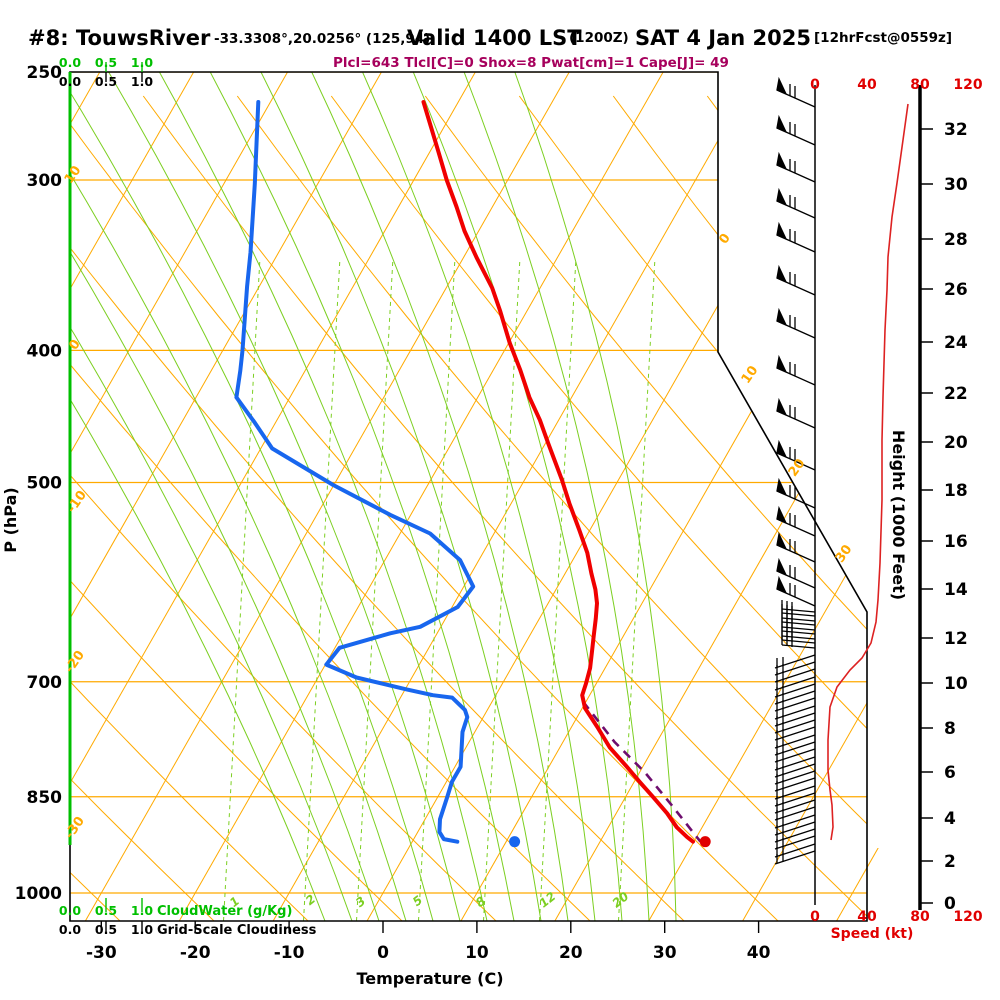  What do you see at coordinates (119, 38) in the screenshot?
I see `station-title: #8: TouwsRiver` at bounding box center [119, 38].